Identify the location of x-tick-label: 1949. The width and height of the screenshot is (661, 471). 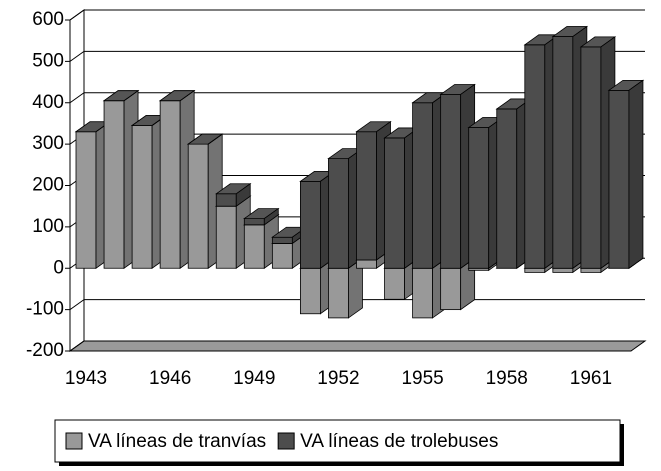
(254, 378).